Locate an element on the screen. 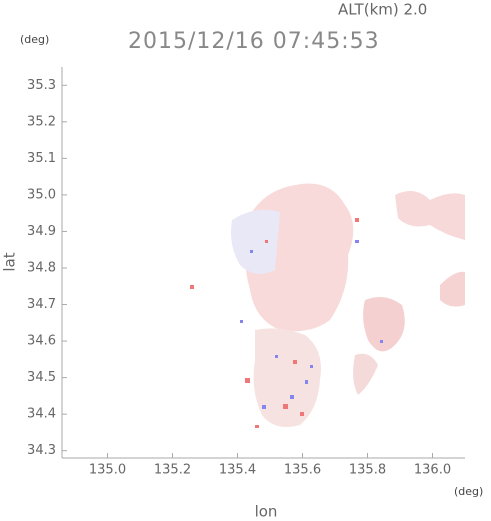  y-unit: (deg) is located at coordinates (34, 39).